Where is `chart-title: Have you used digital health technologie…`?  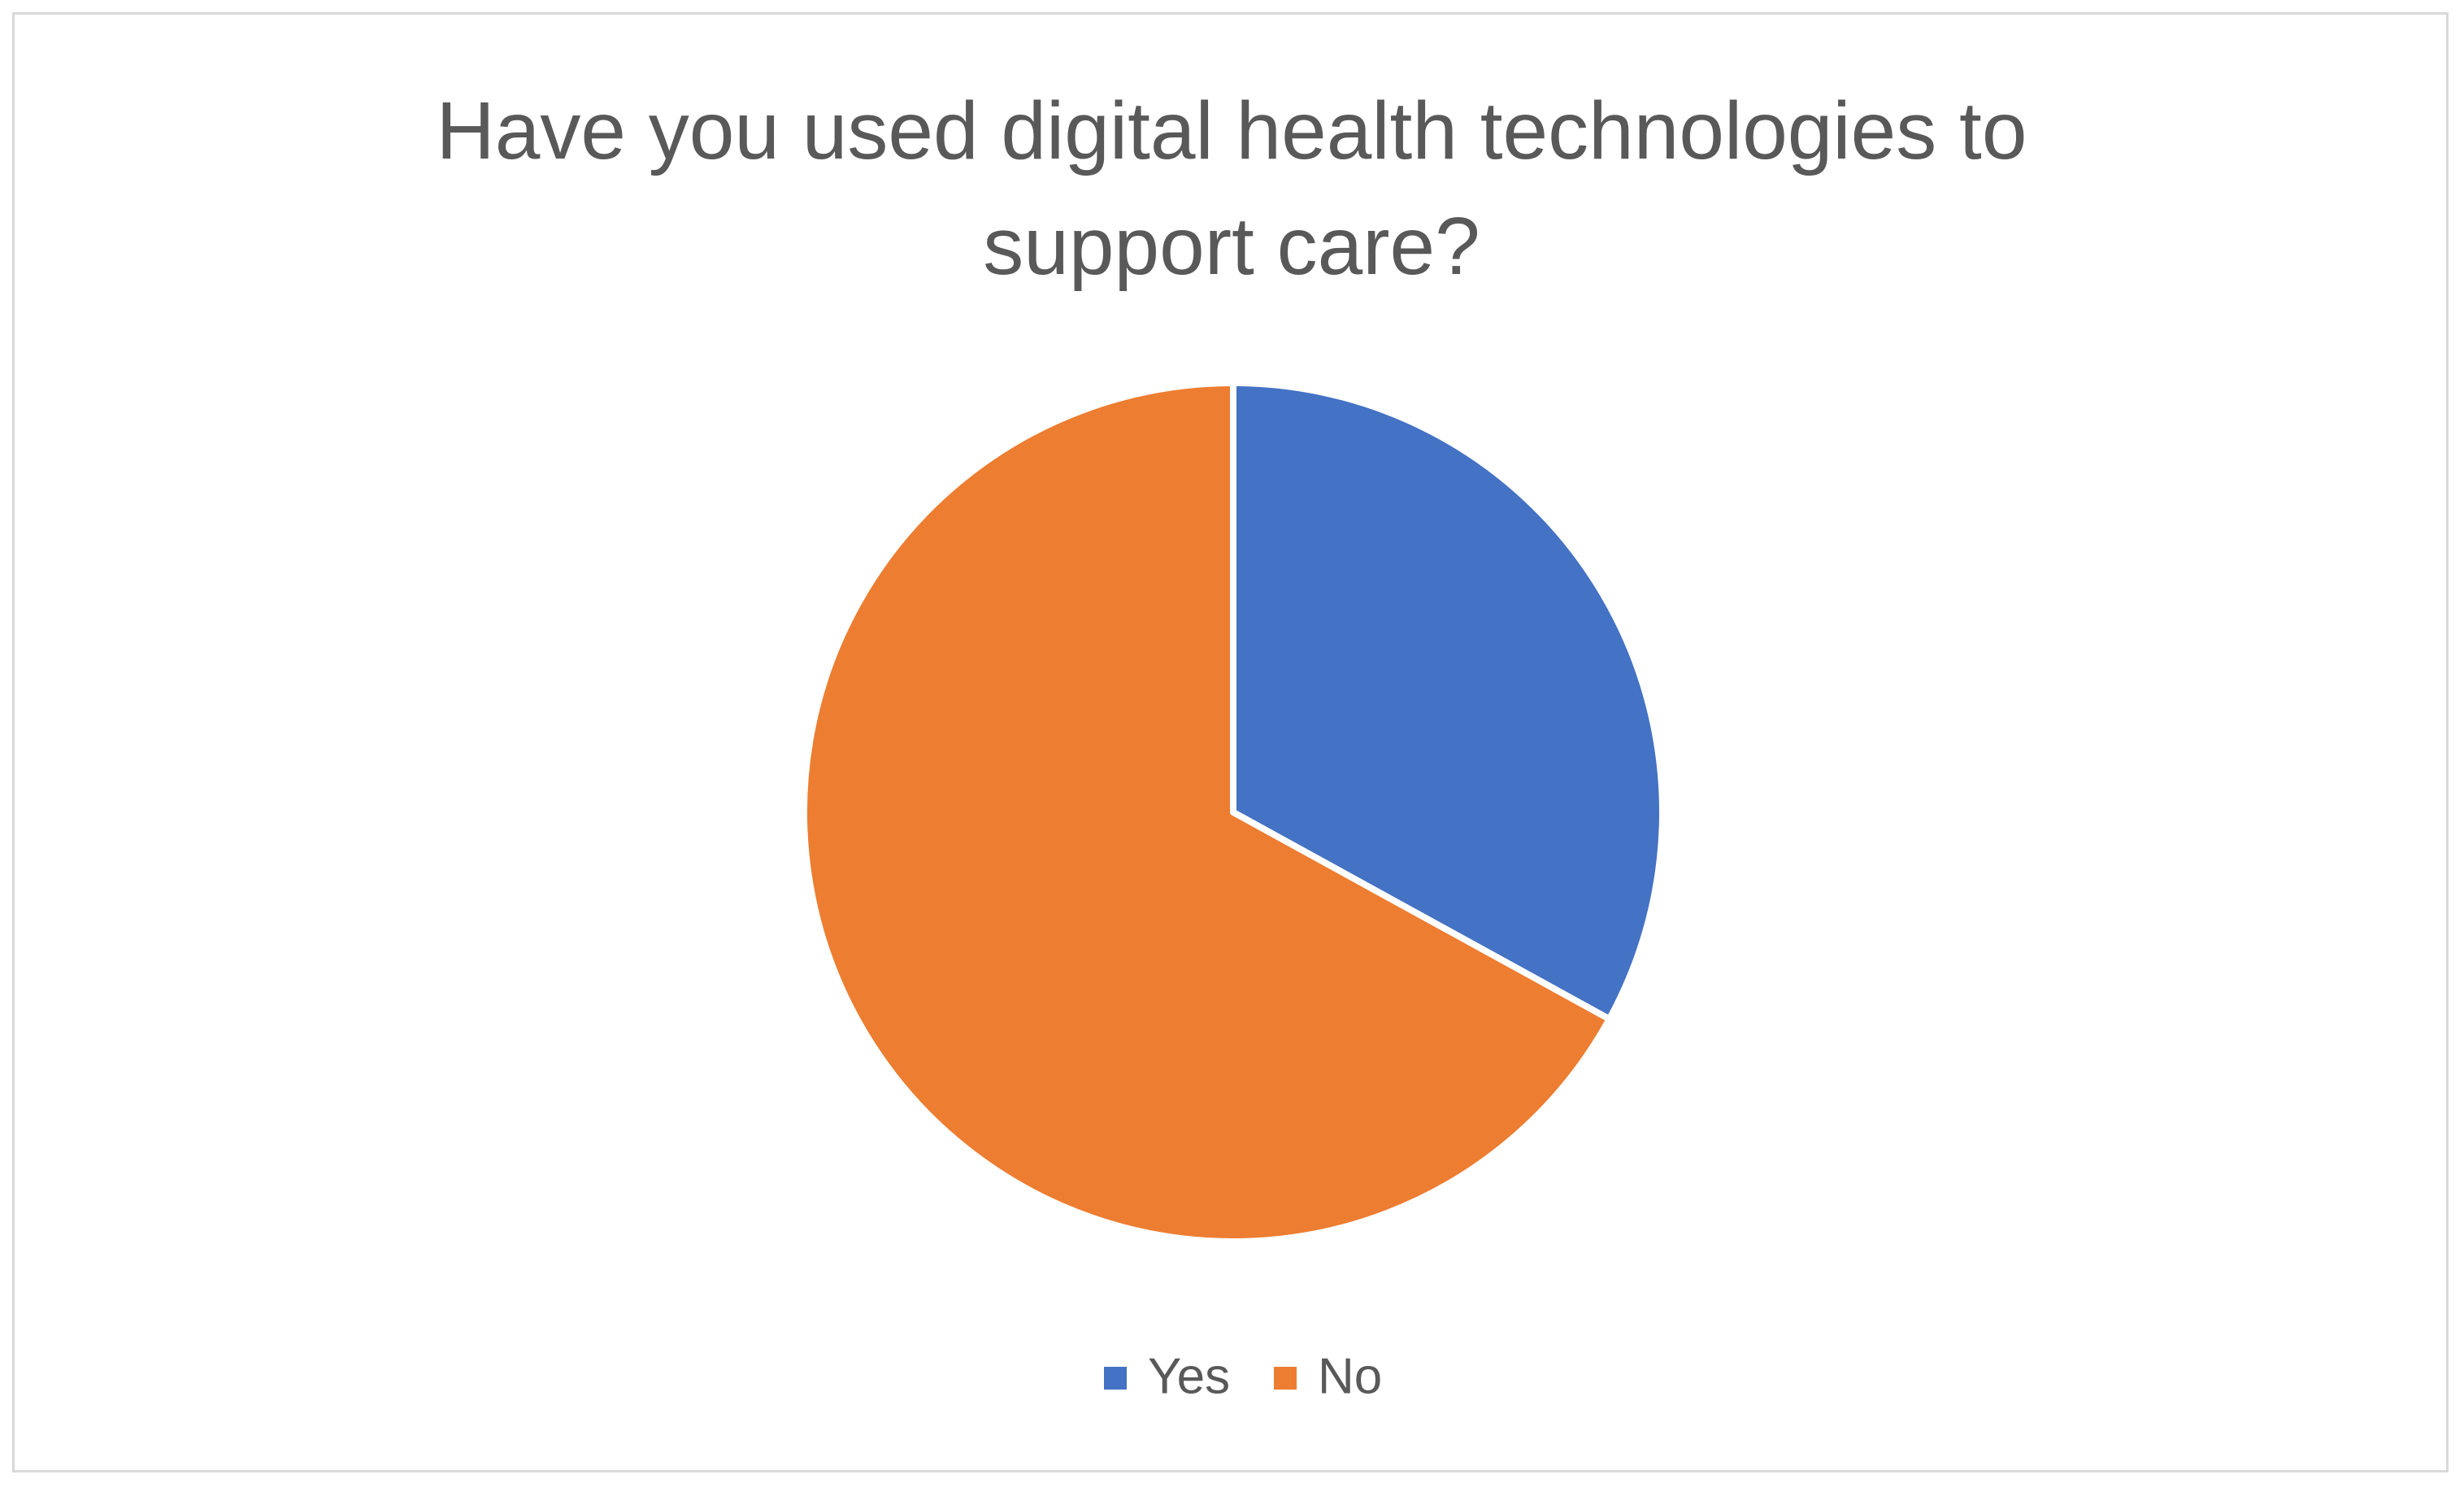
chart-title: Have you used digital health technologie… is located at coordinates (1231, 189).